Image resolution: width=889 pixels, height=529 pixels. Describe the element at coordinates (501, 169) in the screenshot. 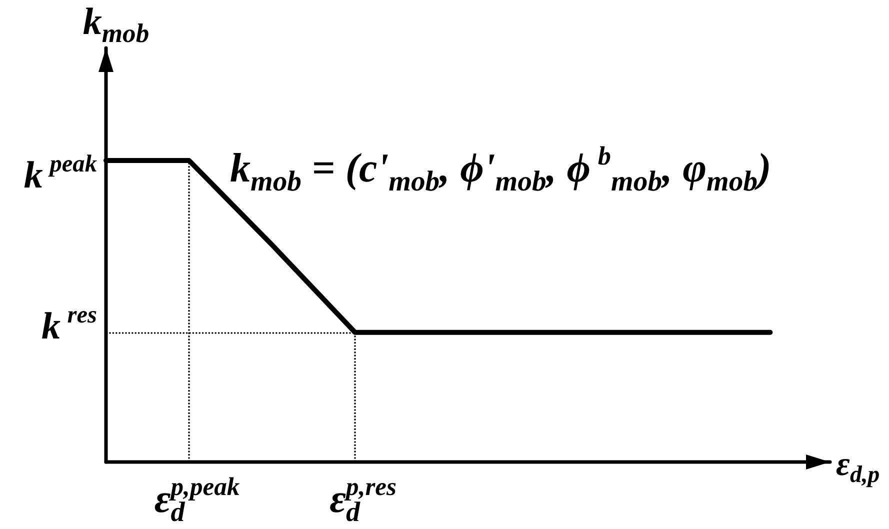

I see `text: k$_{mob}$ = (c'$_{mob}$, ϕ'$_{mob}$, ϕ$^{b}$$_{mob}$, φ$_{mob}$)` at that location.